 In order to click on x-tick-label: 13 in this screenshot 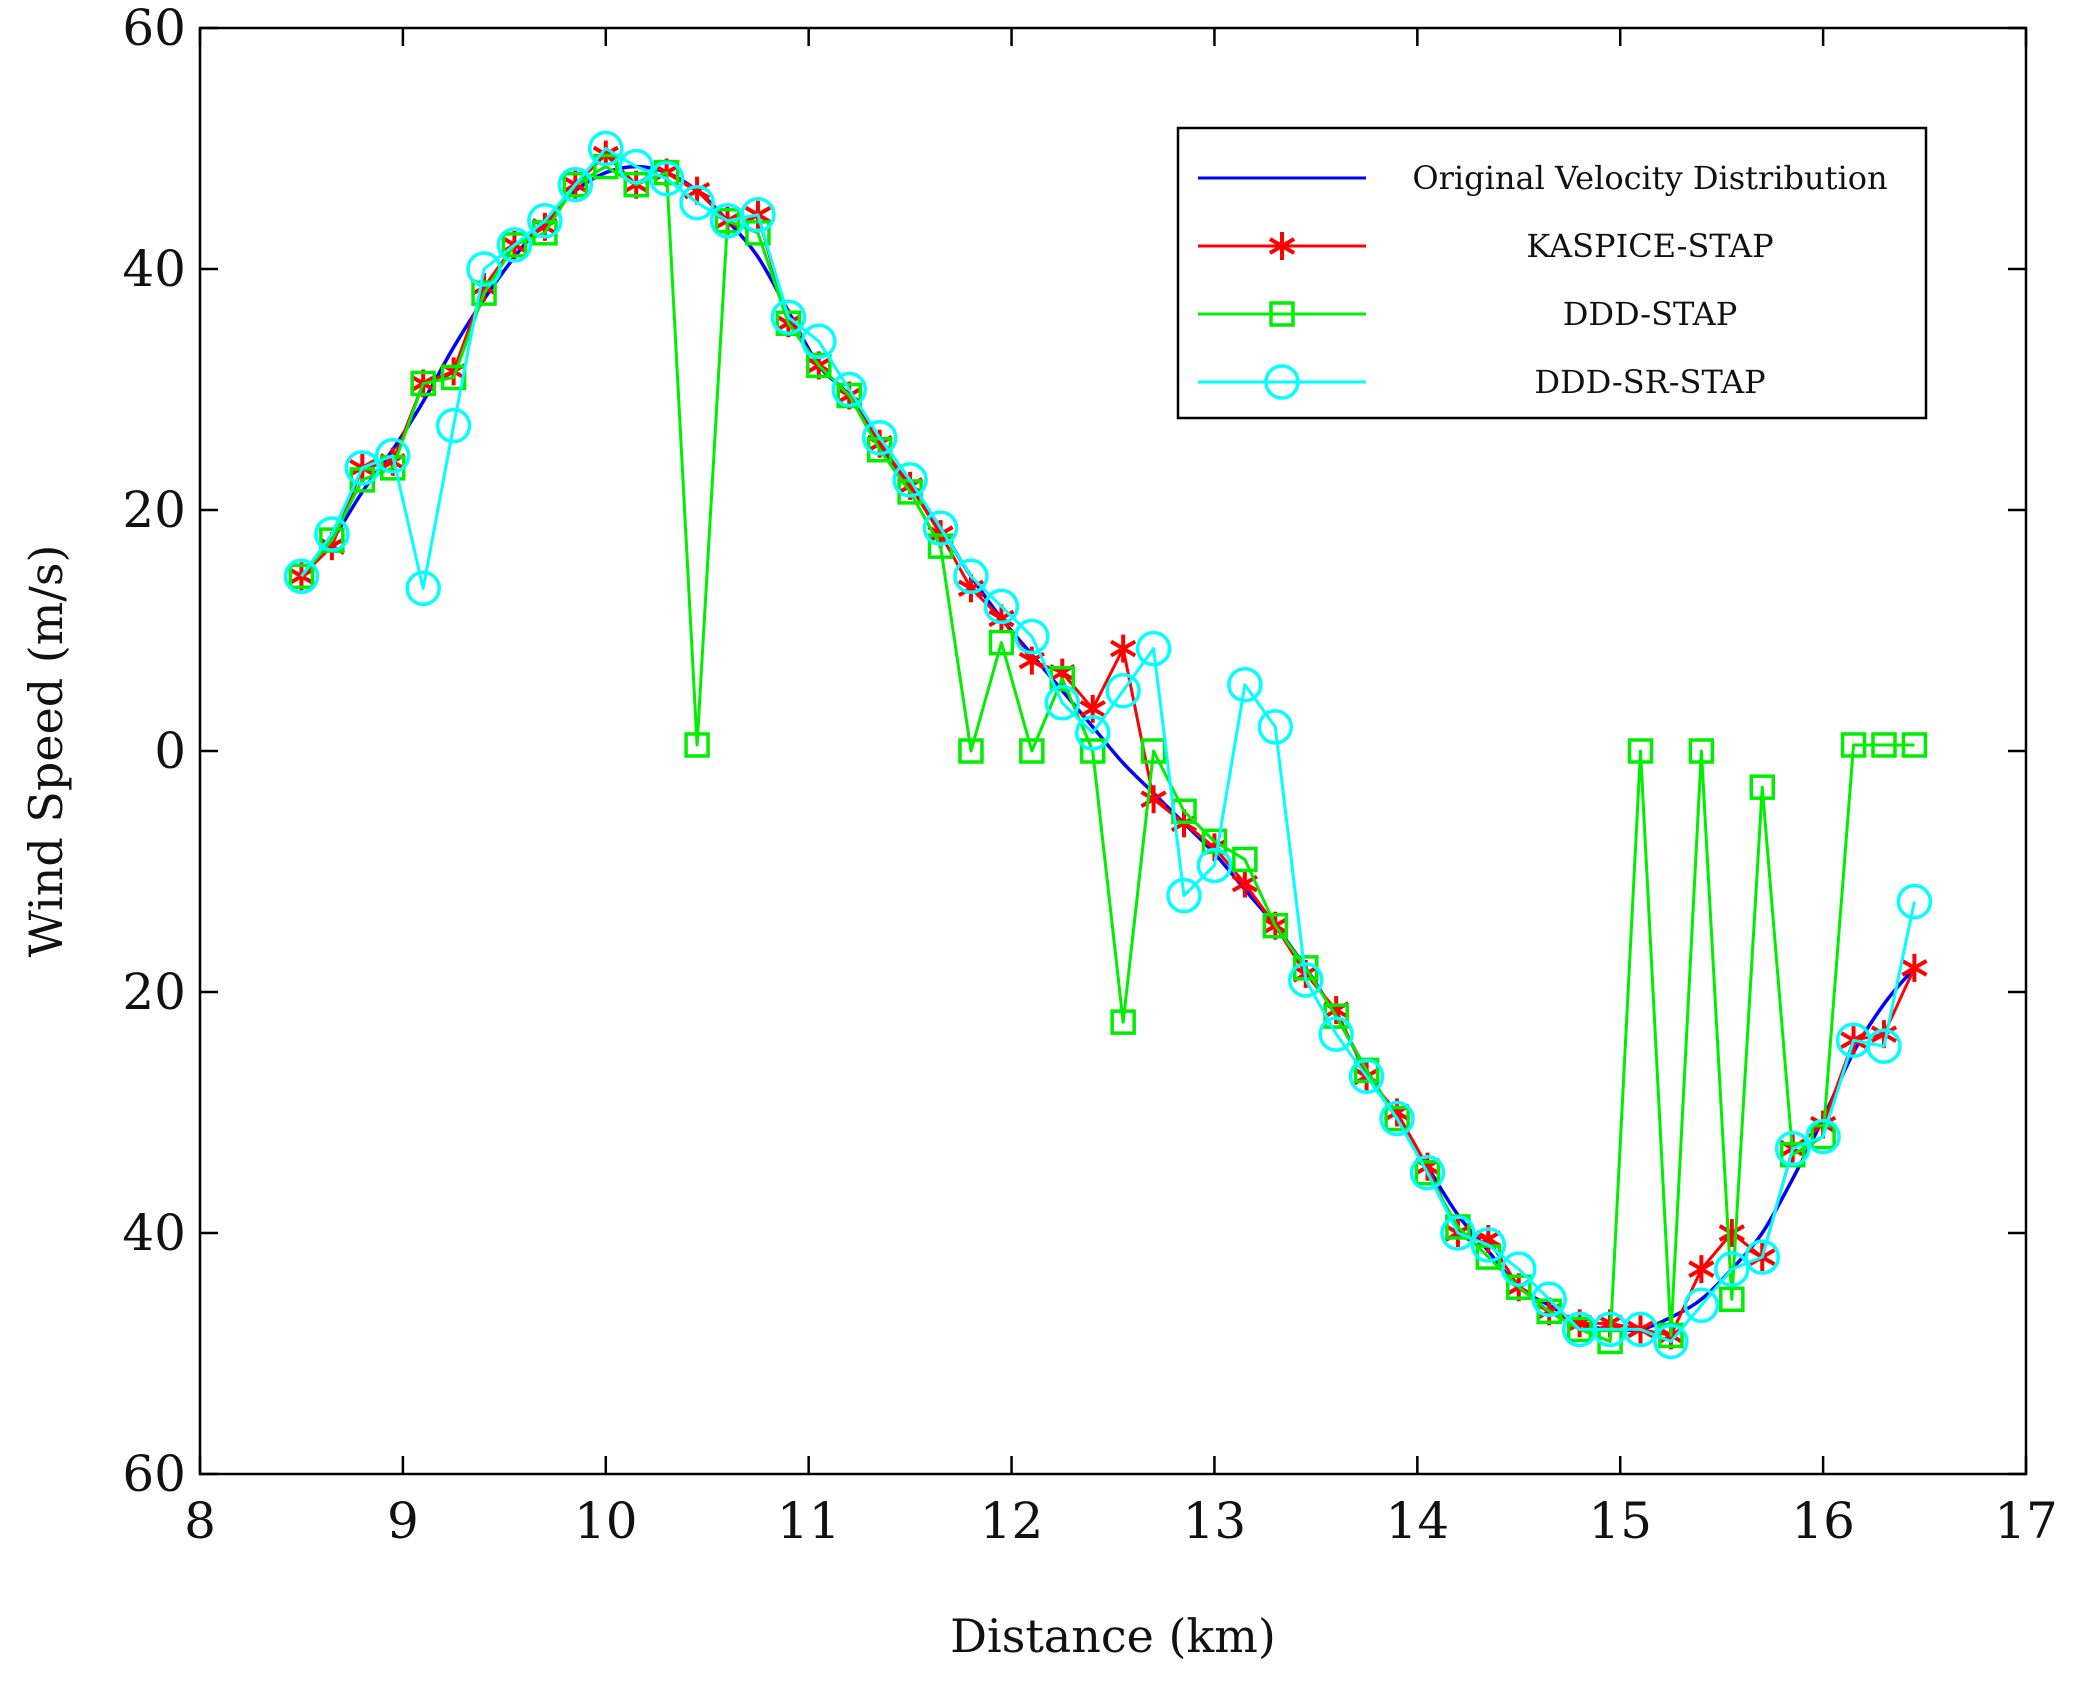, I will do `click(1215, 1521)`.